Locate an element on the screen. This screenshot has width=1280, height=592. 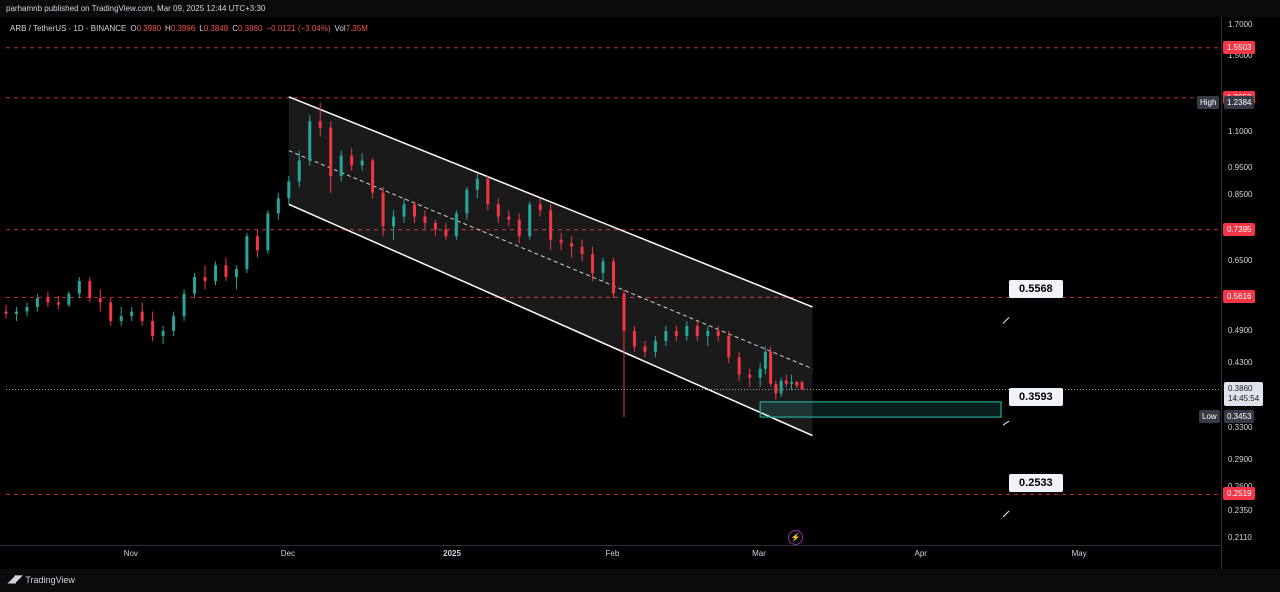
support-zone is located at coordinates (880, 409).